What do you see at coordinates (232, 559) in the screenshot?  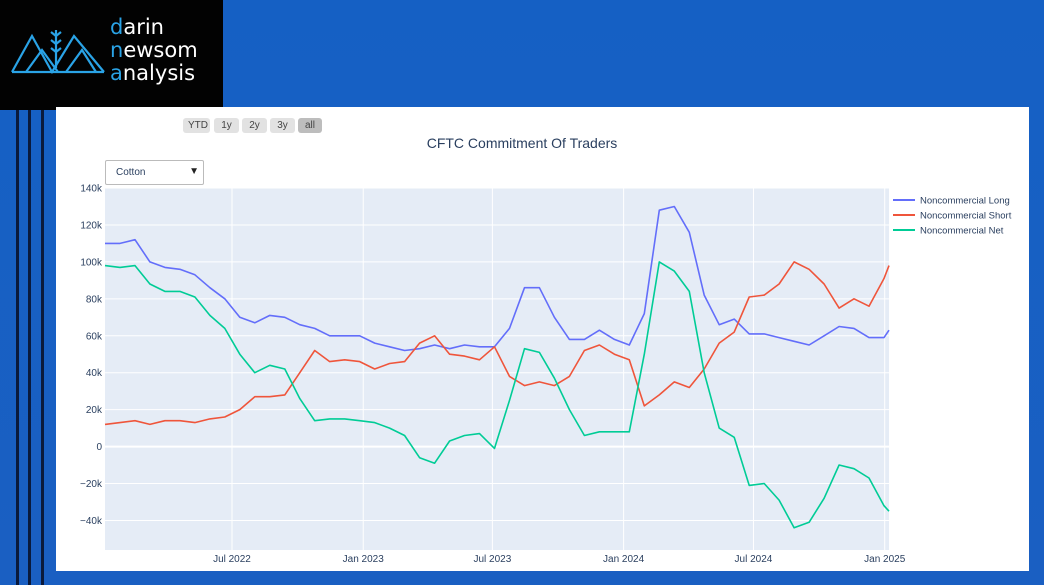 I see `x-tick-label: Jul 2022` at bounding box center [232, 559].